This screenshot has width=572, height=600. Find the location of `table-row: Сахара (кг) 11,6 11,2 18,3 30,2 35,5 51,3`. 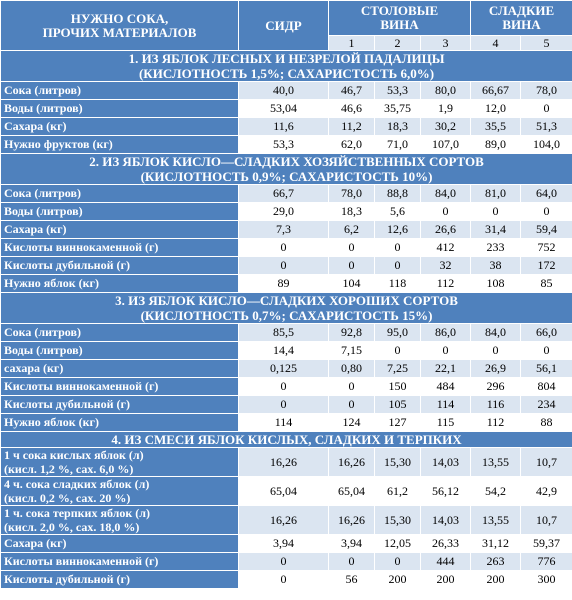

table-row: Сахара (кг) 11,6 11,2 18,3 30,2 35,5 51,3 is located at coordinates (286, 126).